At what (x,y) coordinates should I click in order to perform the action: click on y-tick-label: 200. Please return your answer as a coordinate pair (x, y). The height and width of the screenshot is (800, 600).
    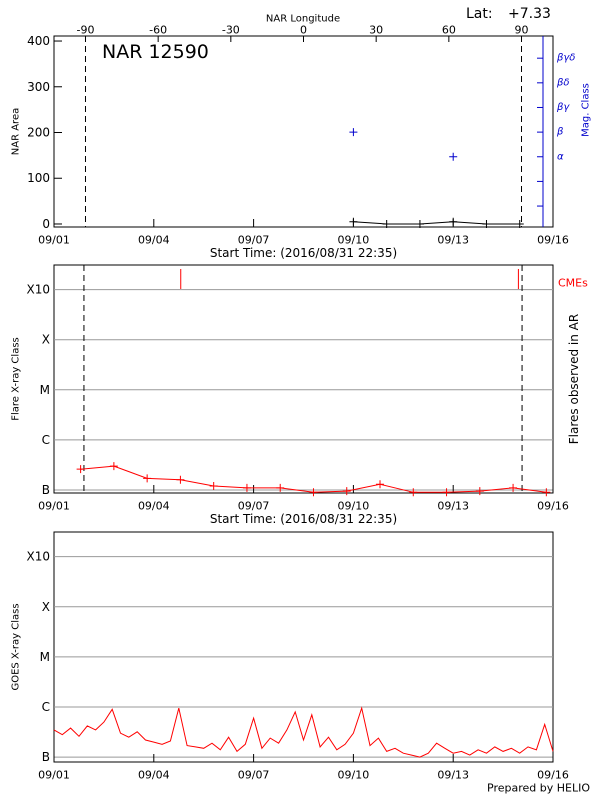
    Looking at the image, I should click on (38, 133).